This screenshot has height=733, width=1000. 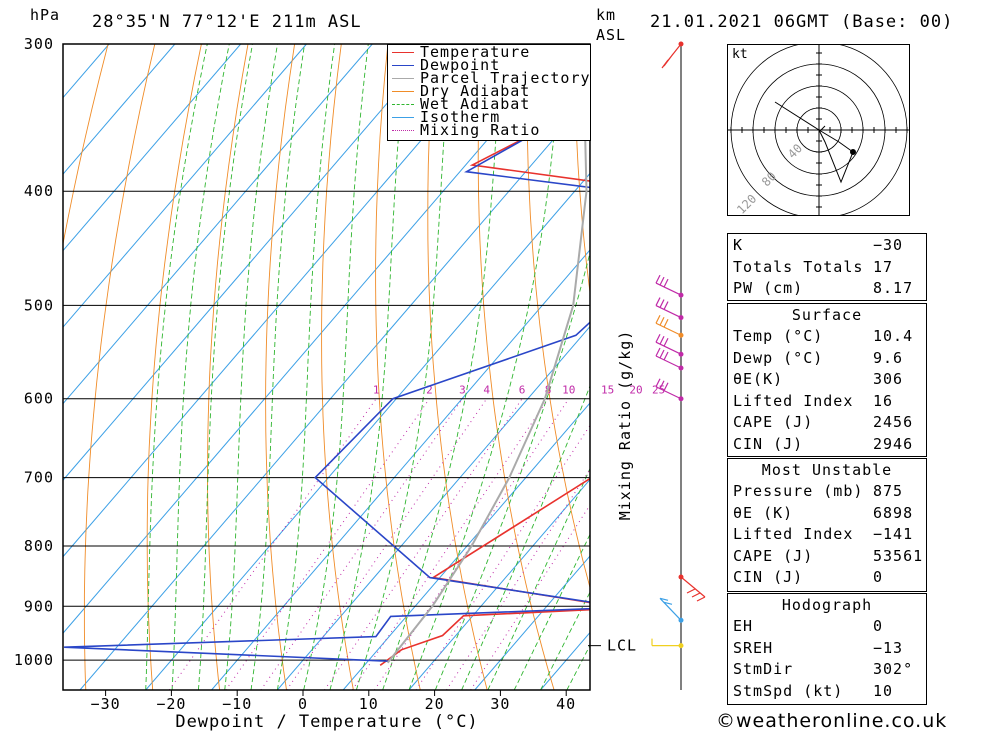 What do you see at coordinates (893, 669) in the screenshot?
I see `table-row-value: 302°` at bounding box center [893, 669].